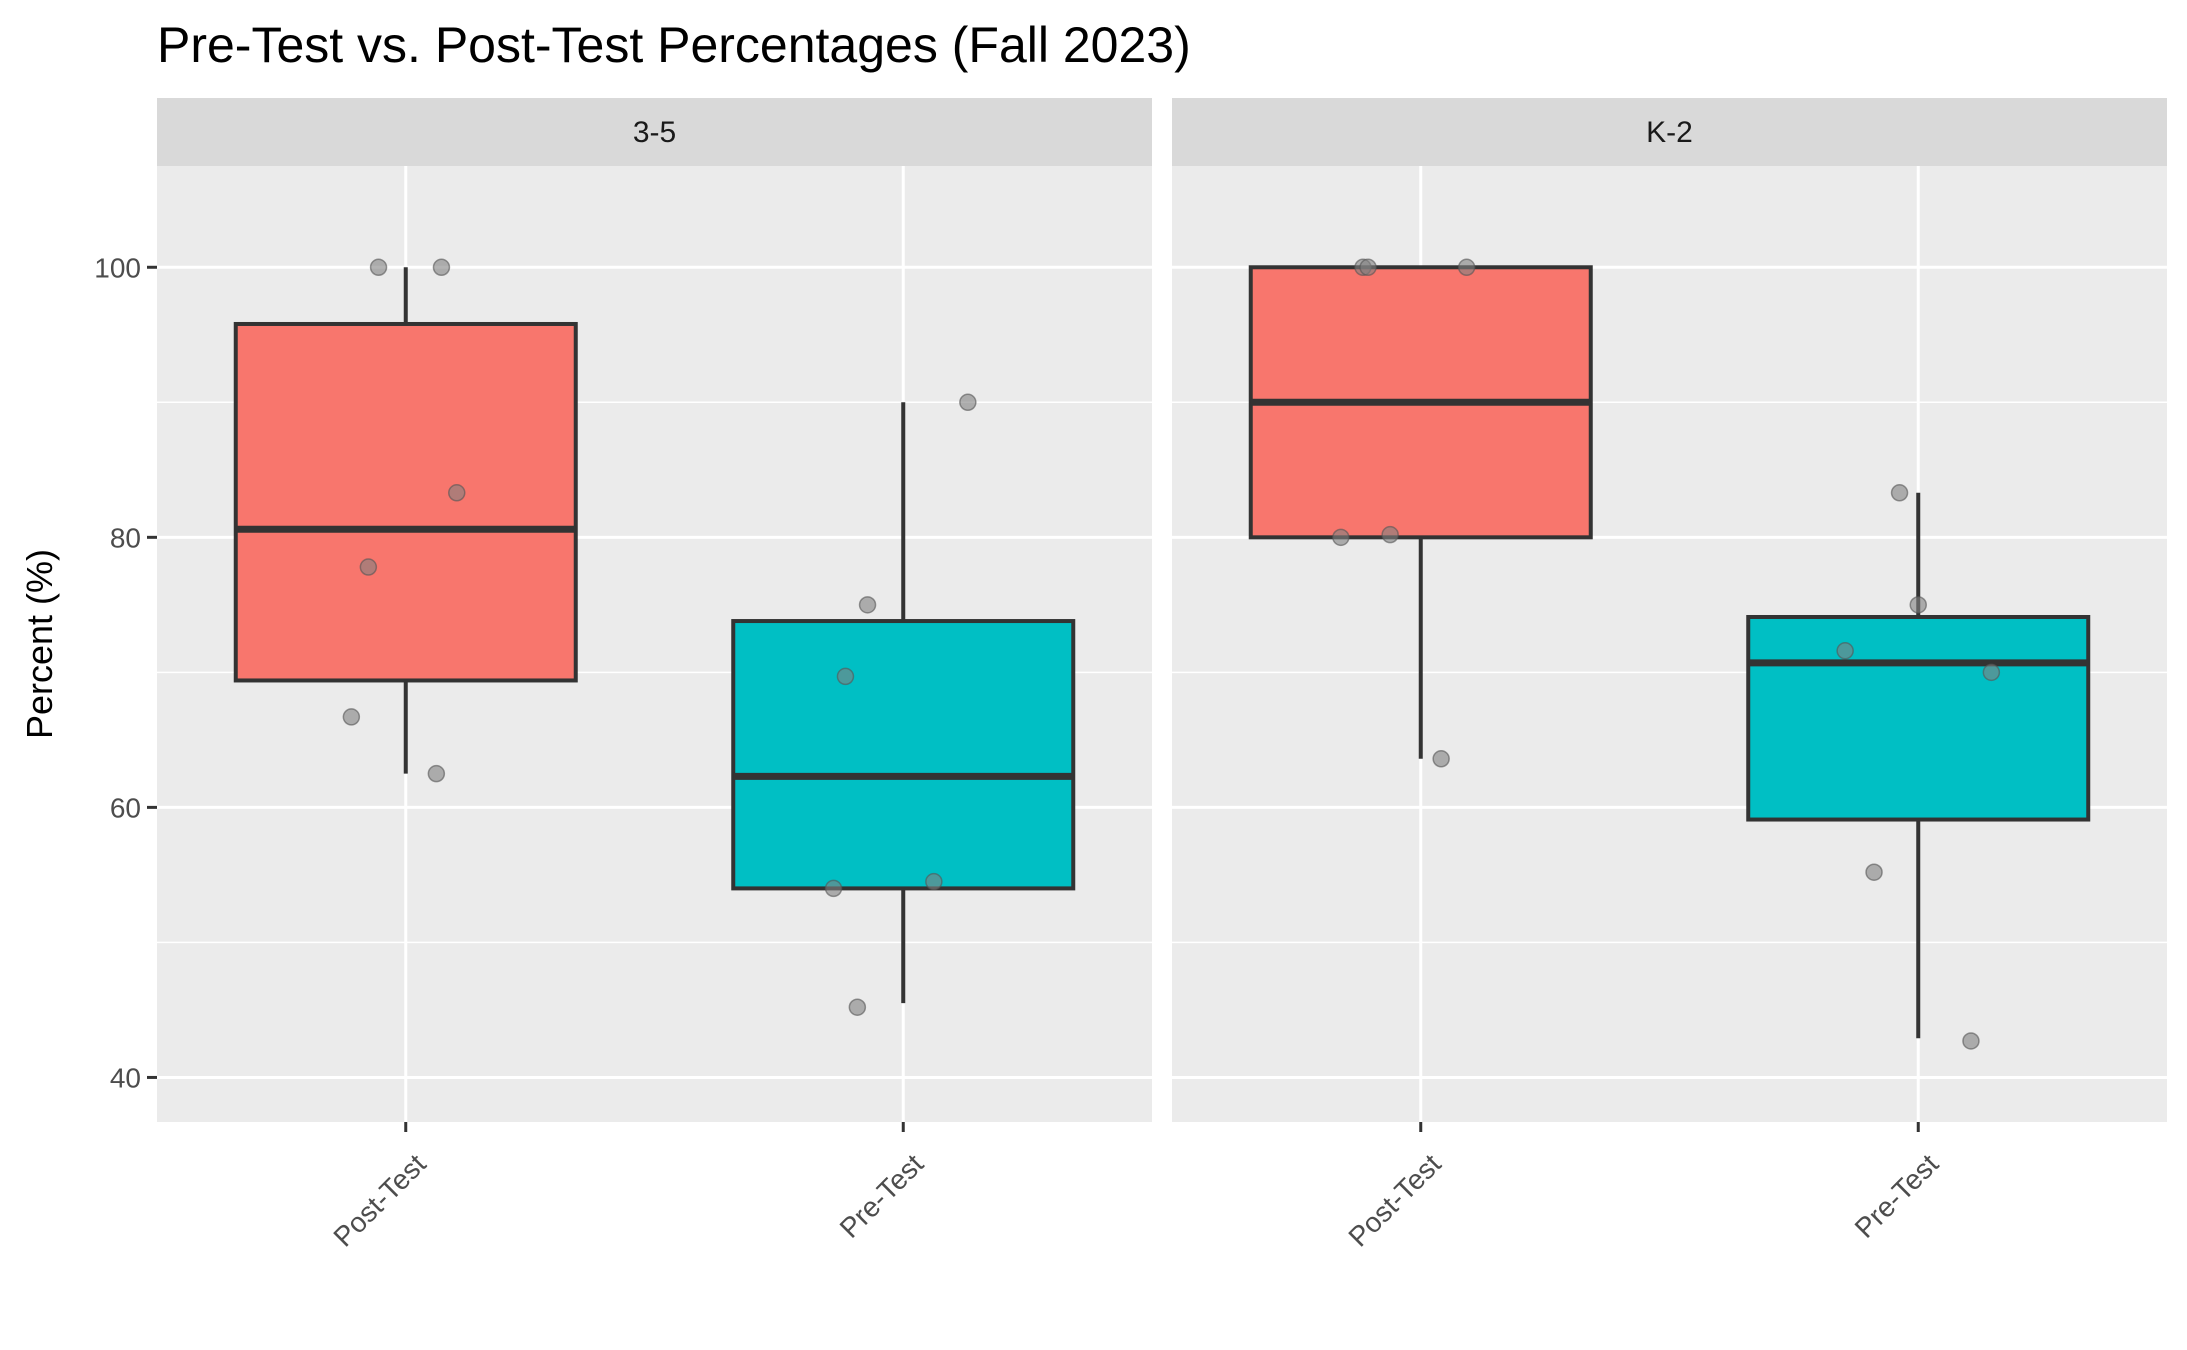 The height and width of the screenshot is (1350, 2187). Describe the element at coordinates (39, 644) in the screenshot. I see `y-axis-title: Percent (%)` at that location.